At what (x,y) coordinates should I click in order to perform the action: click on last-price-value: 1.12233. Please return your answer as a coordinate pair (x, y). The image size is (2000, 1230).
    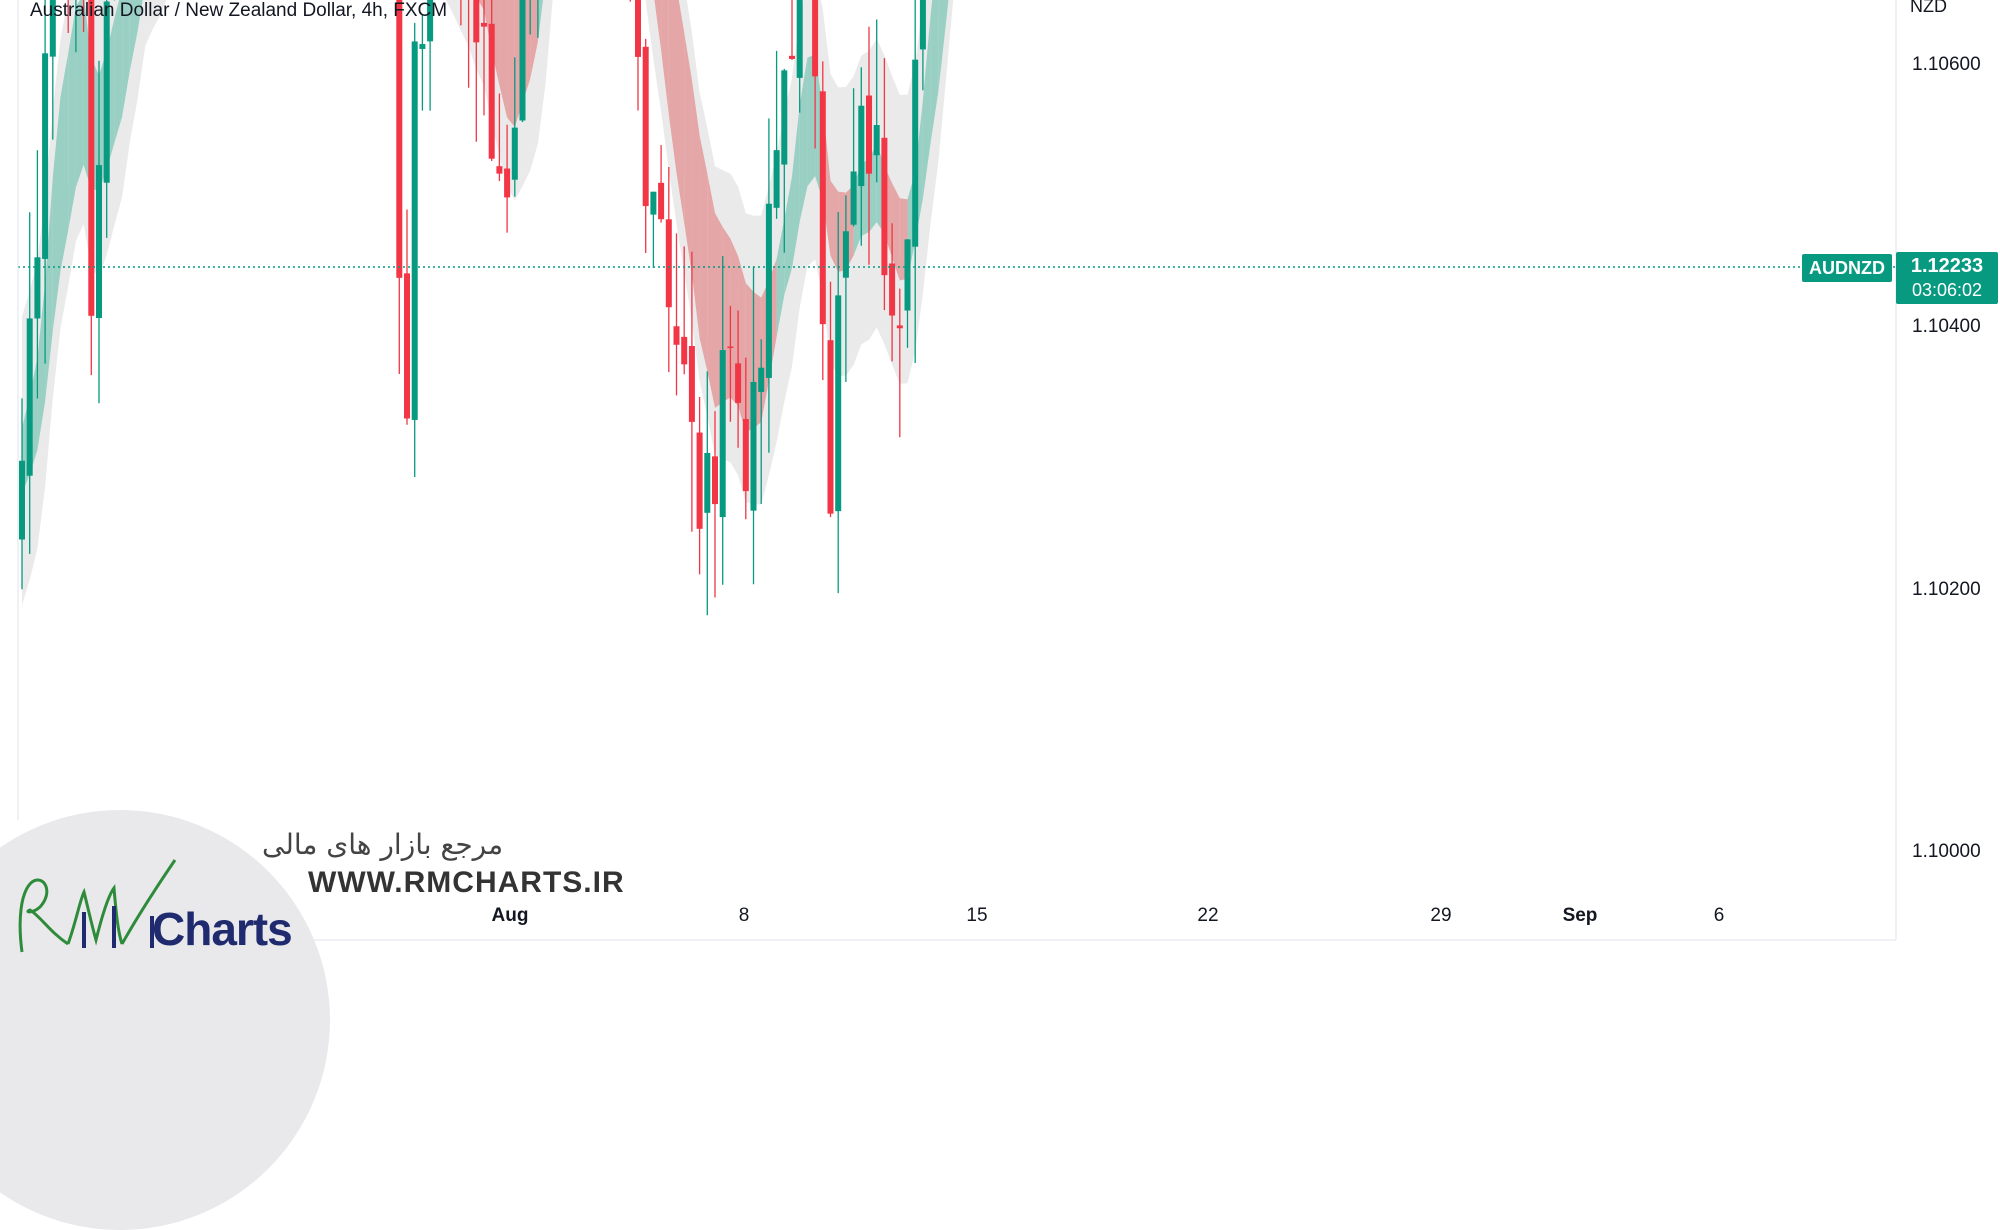
    Looking at the image, I should click on (1947, 266).